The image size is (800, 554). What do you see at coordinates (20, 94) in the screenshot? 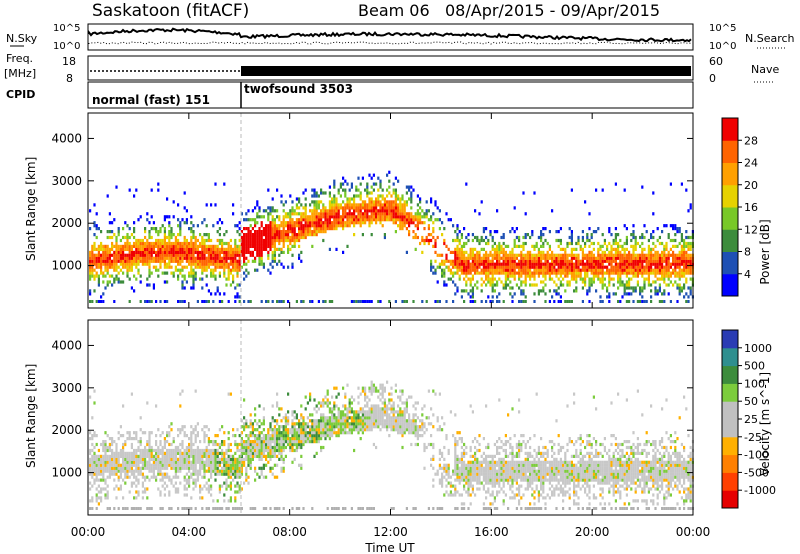
I see `cpid-label: CPID` at bounding box center [20, 94].